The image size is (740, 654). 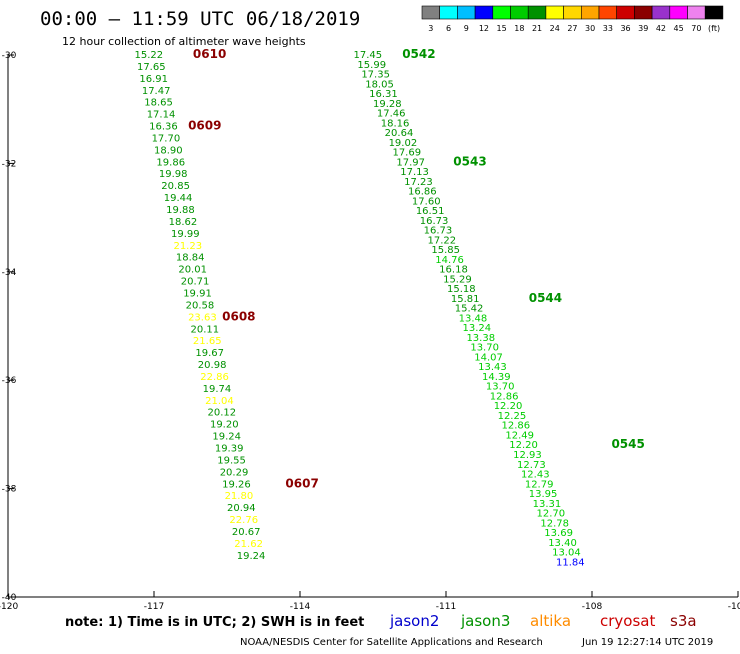 I want to click on wave-height-label: 22.76, so click(x=243, y=520).